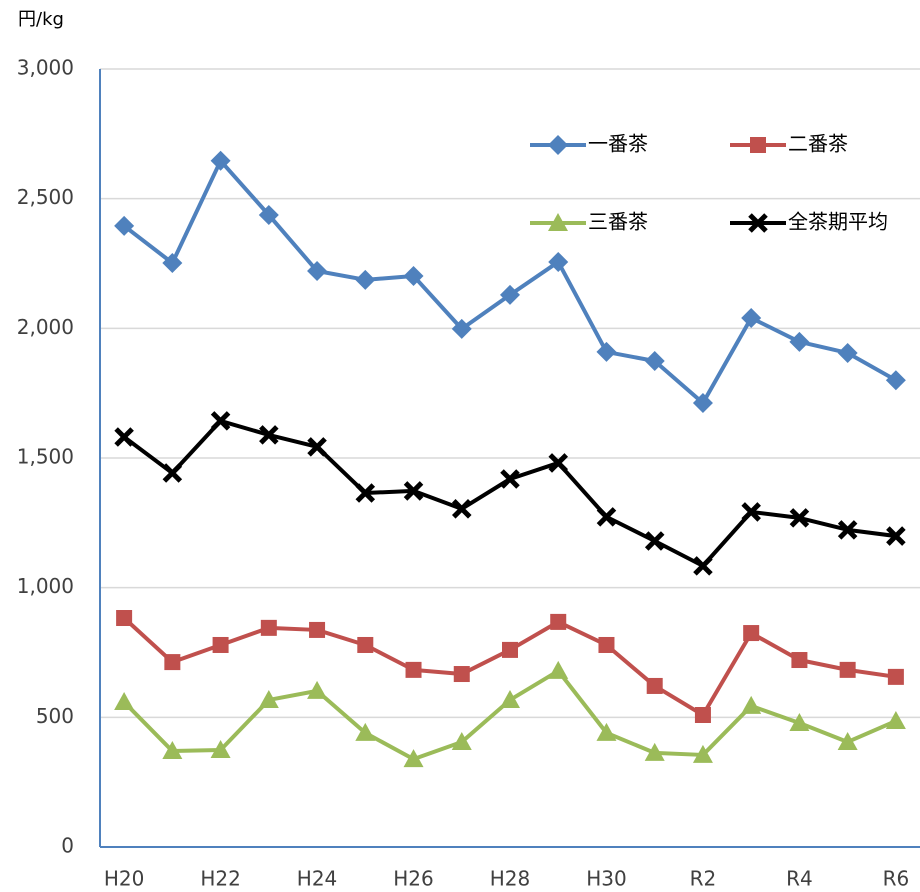 This screenshot has height=892, width=920. I want to click on y-axis-label: 円/kg, so click(41, 19).